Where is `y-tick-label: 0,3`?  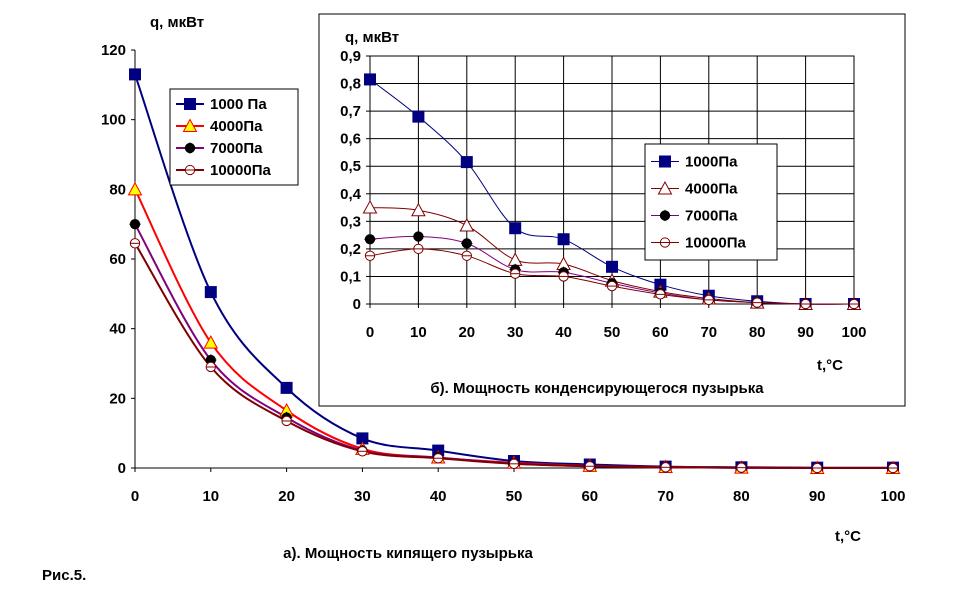 y-tick-label: 0,3 is located at coordinates (350, 221).